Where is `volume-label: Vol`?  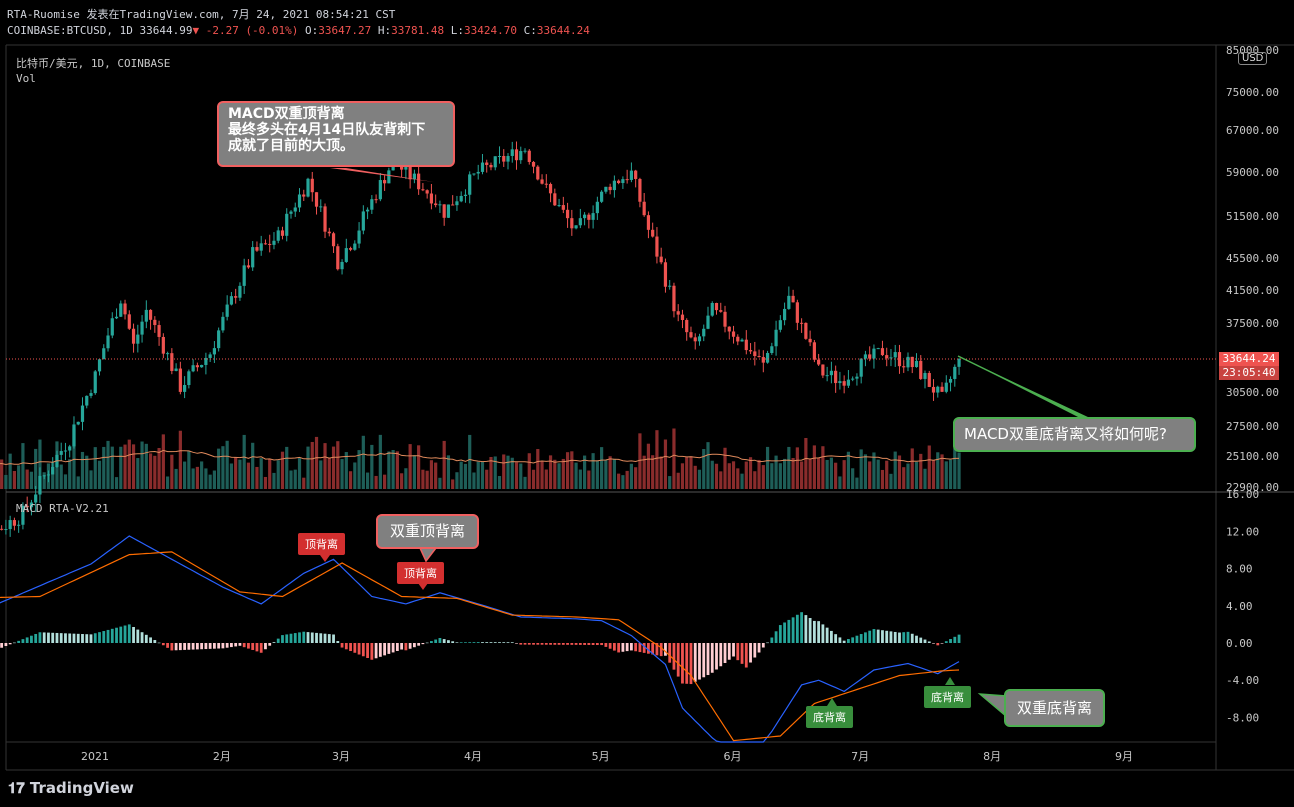
volume-label: Vol is located at coordinates (26, 78).